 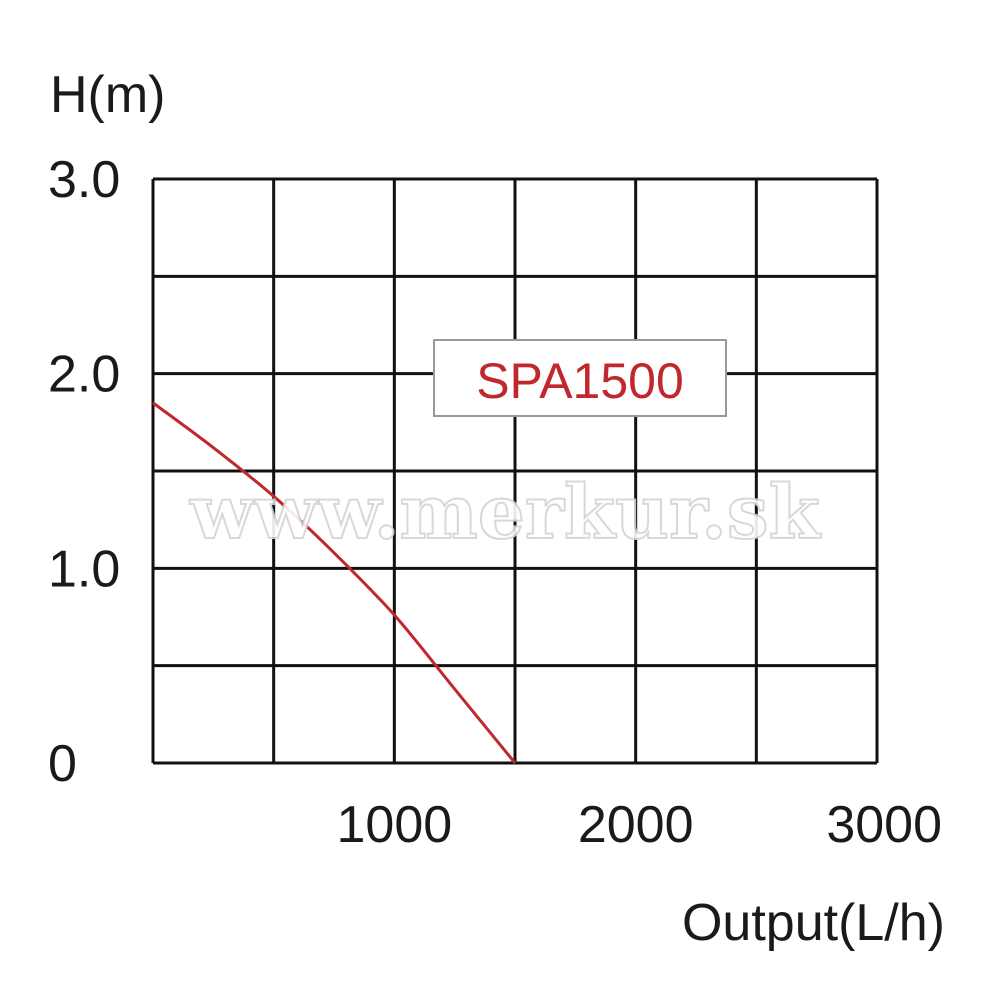 I want to click on x-tick-label: 1000, so click(x=394, y=825).